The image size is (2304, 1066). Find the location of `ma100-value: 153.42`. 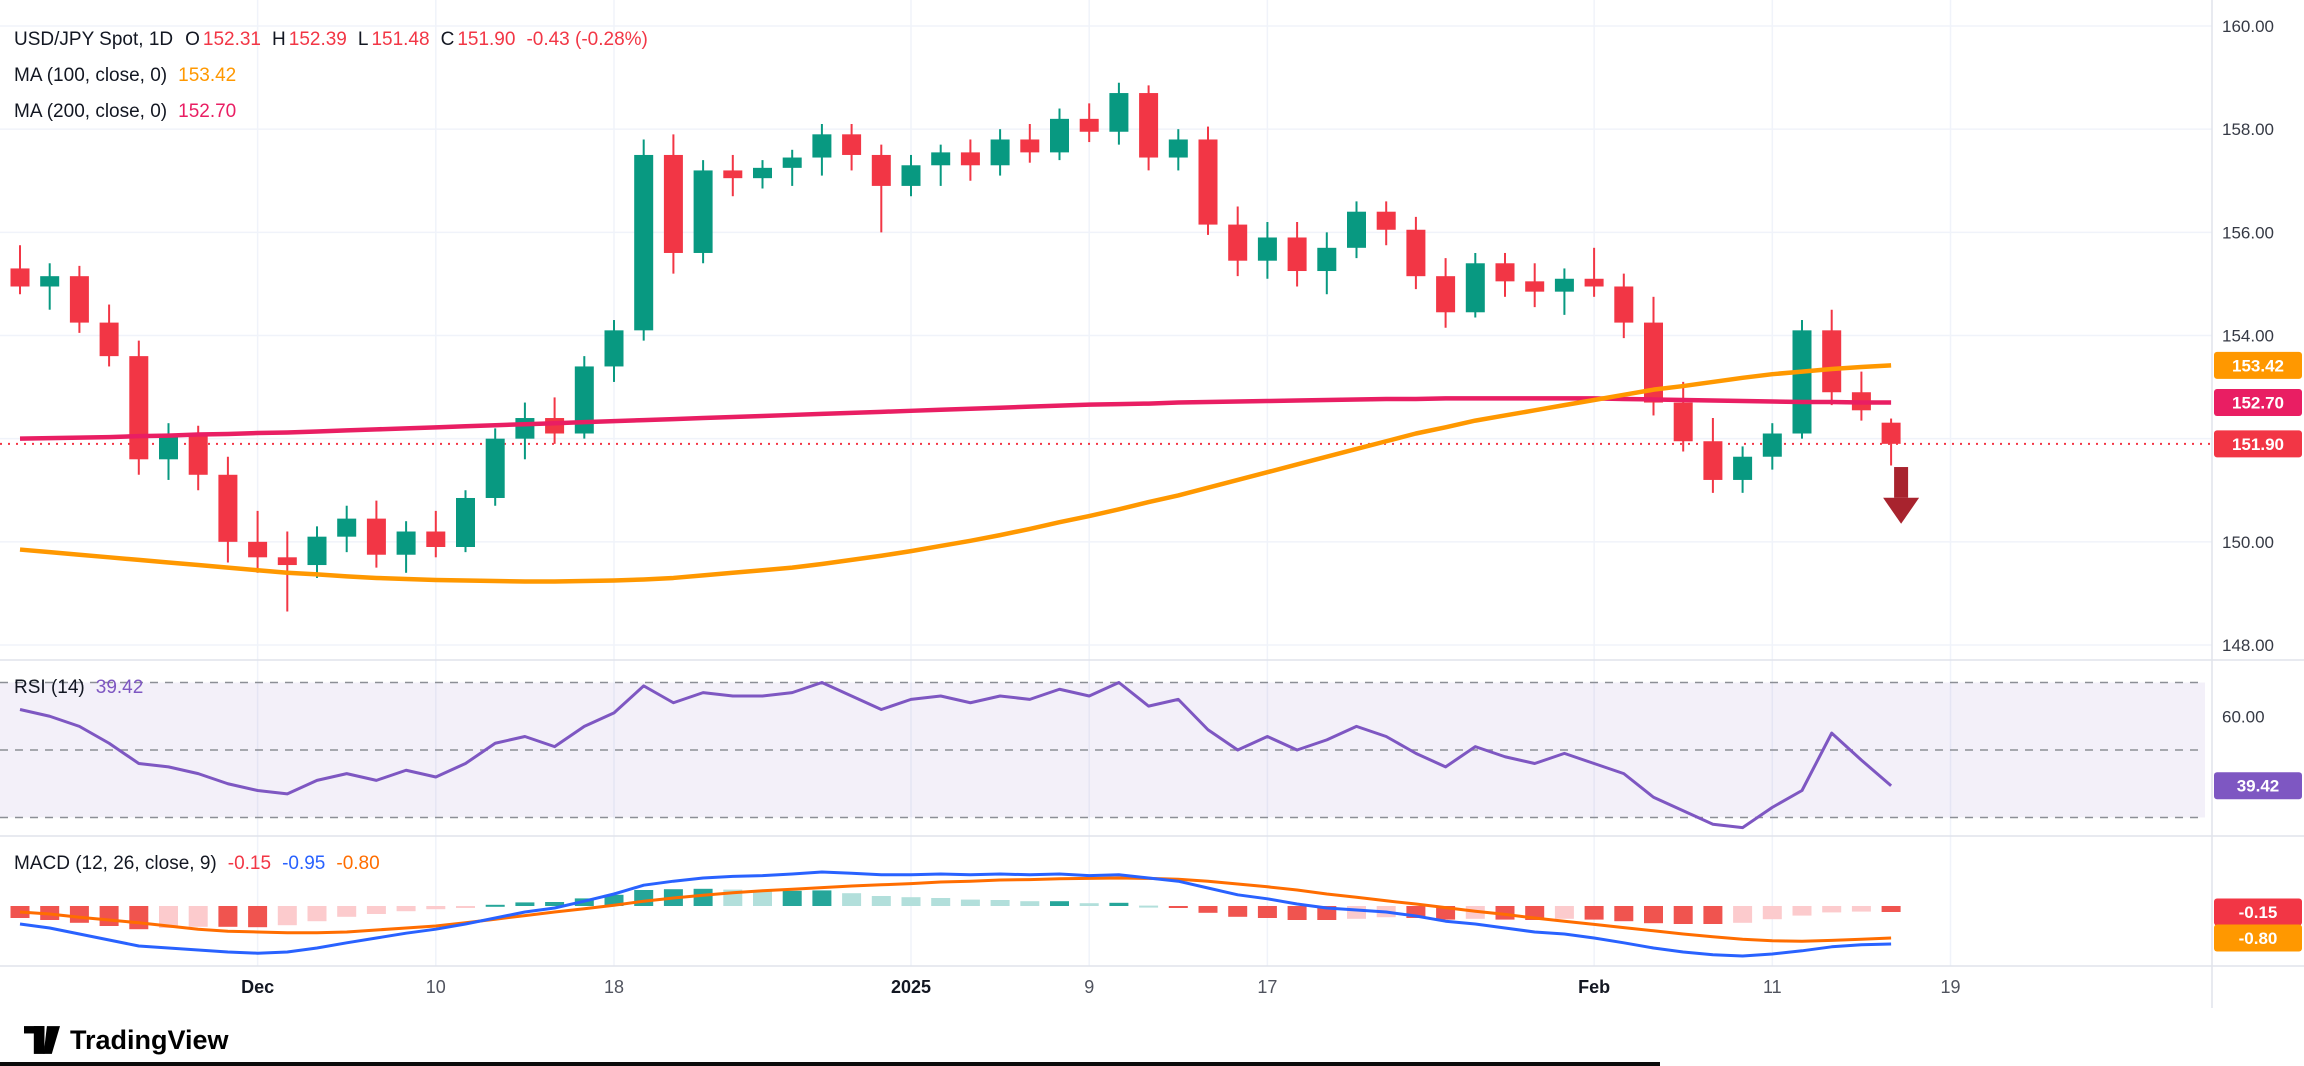

ma100-value: 153.42 is located at coordinates (207, 75).